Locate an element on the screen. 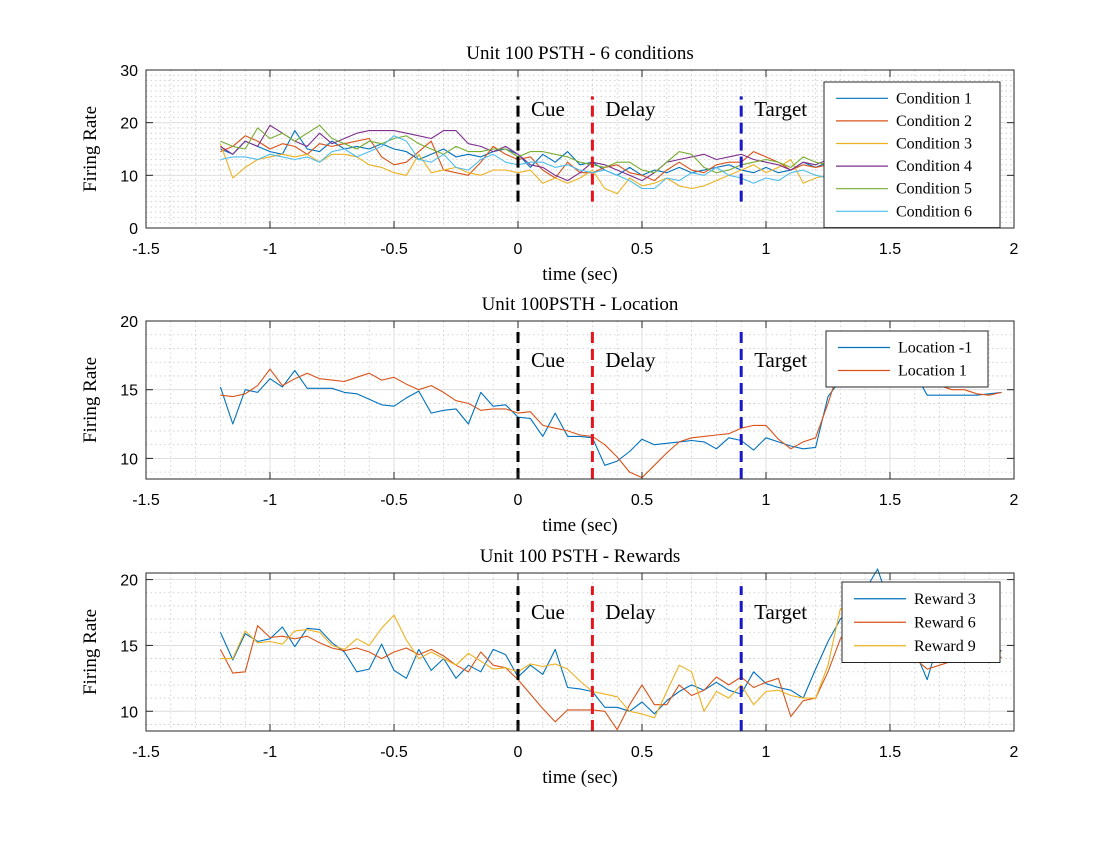  legend: Location -1 Location 1 is located at coordinates (907, 359).